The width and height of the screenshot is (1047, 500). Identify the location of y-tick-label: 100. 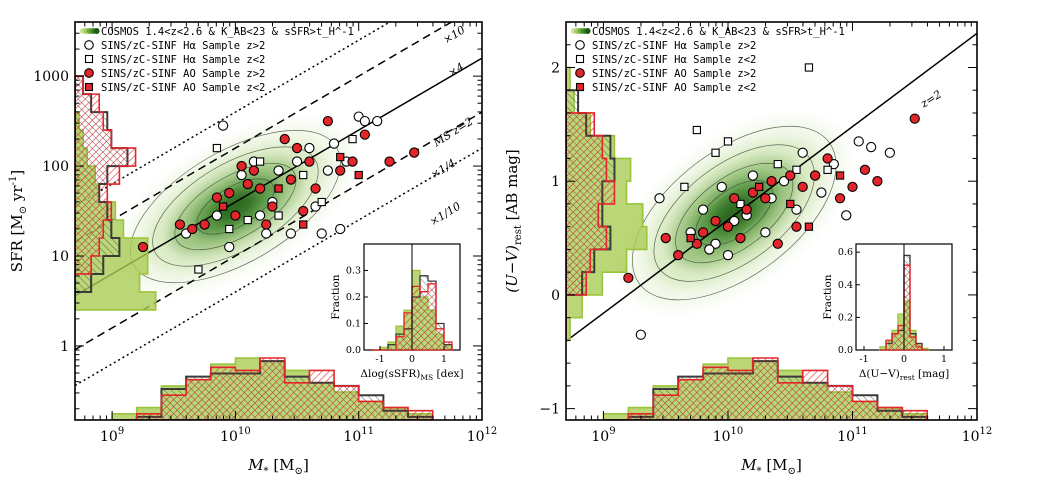
(55, 167).